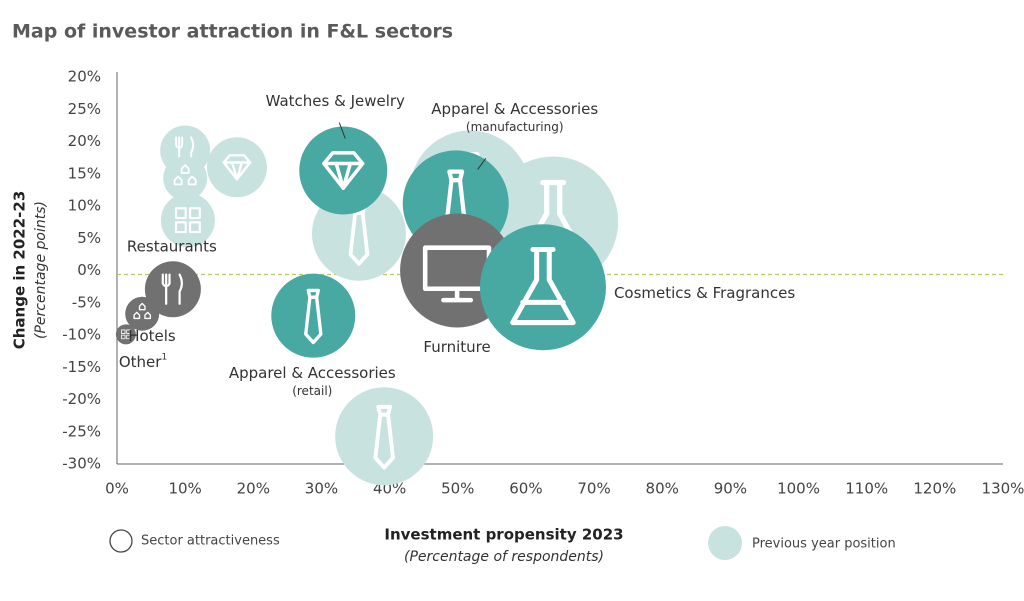 The image size is (1024, 601). What do you see at coordinates (456, 347) in the screenshot?
I see `point-label: Furniture` at bounding box center [456, 347].